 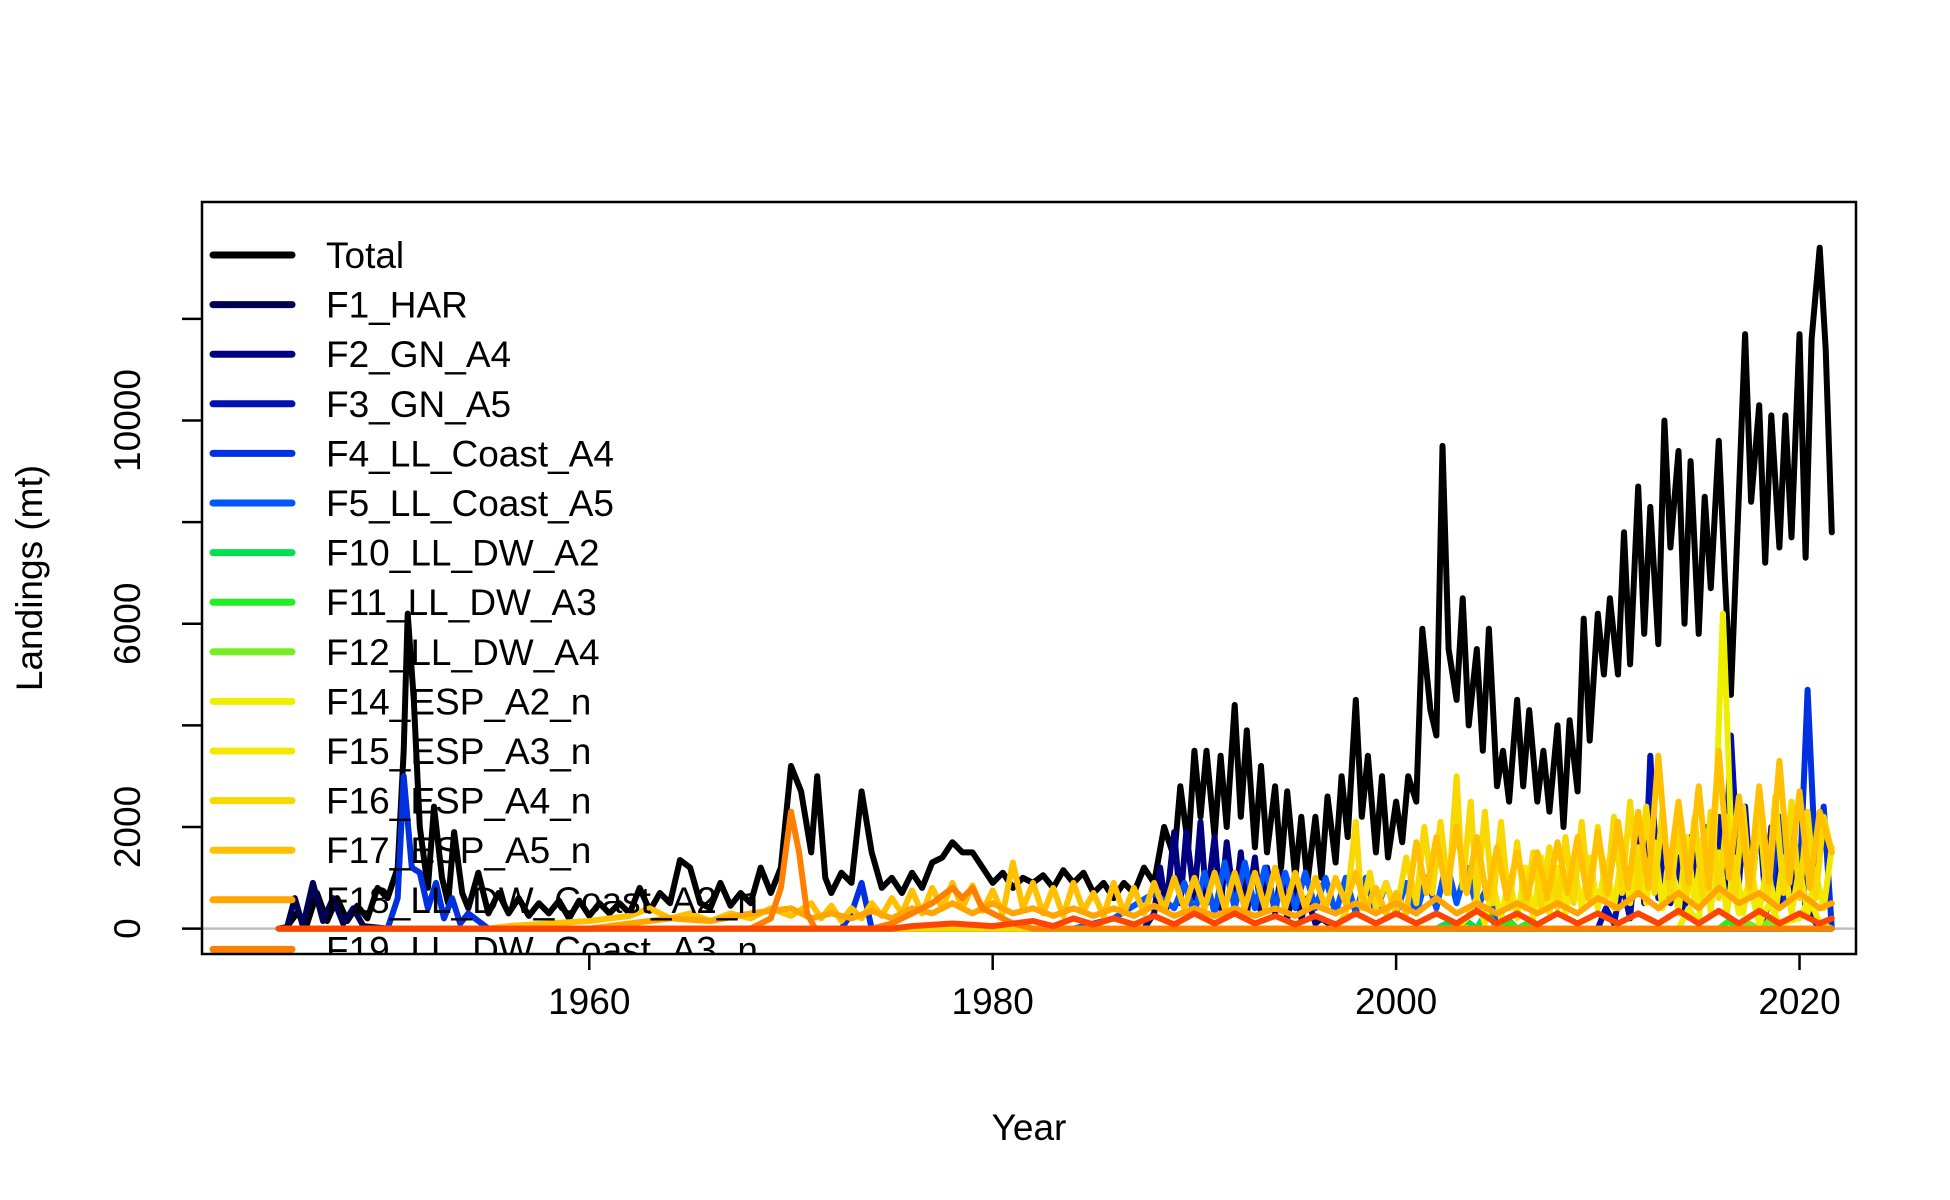 I want to click on legend-label: F17_ESP_A5_n, so click(x=458, y=850).